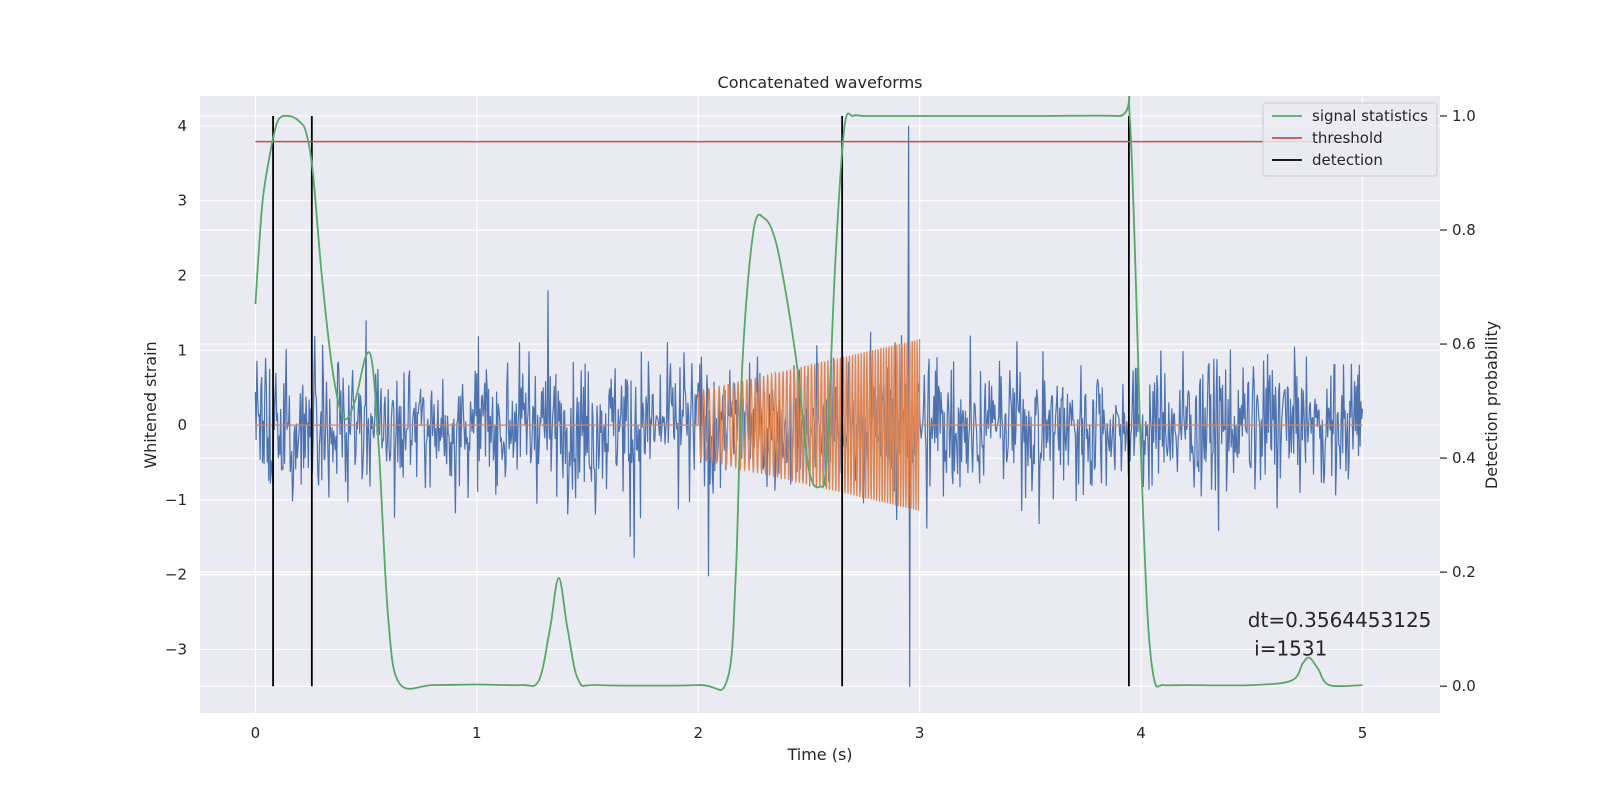 The width and height of the screenshot is (1600, 800). What do you see at coordinates (176, 575) in the screenshot?
I see `y-tick-label: −2` at bounding box center [176, 575].